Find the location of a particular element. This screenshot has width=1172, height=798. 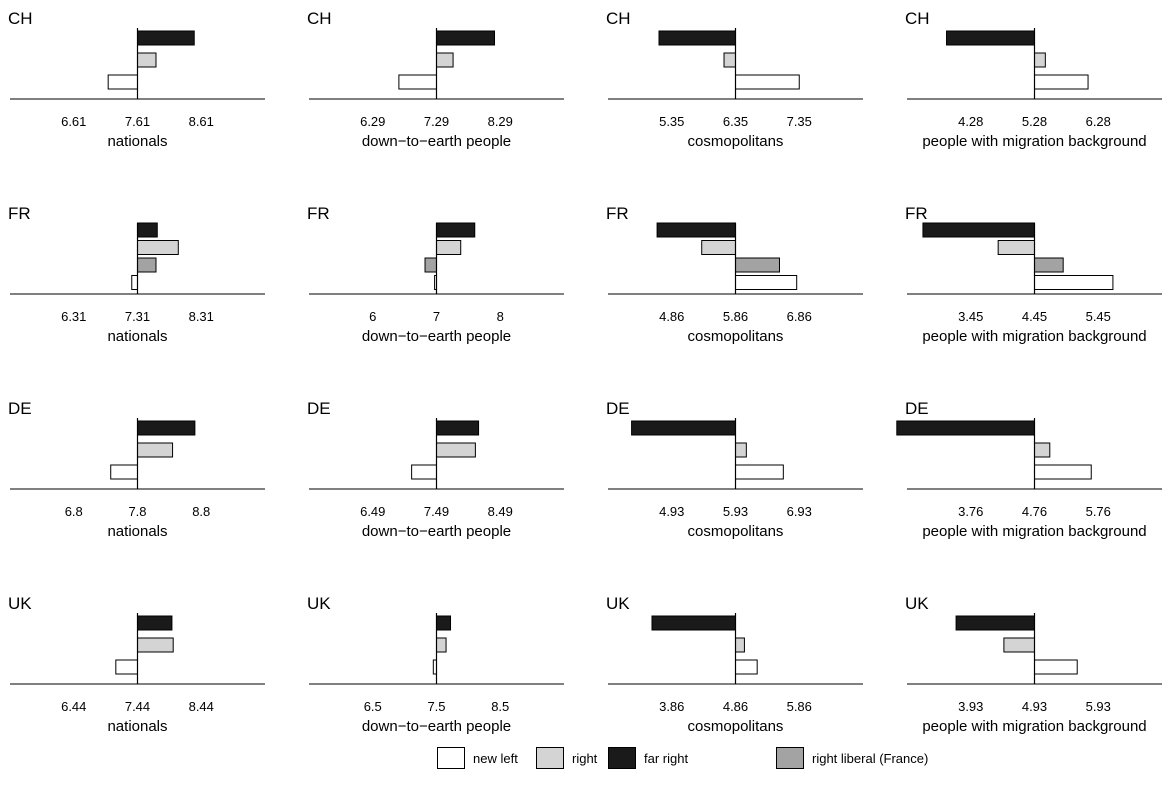

panel-fr-cosmopolitans-tick-label-0: 4.86 is located at coordinates (671, 316).